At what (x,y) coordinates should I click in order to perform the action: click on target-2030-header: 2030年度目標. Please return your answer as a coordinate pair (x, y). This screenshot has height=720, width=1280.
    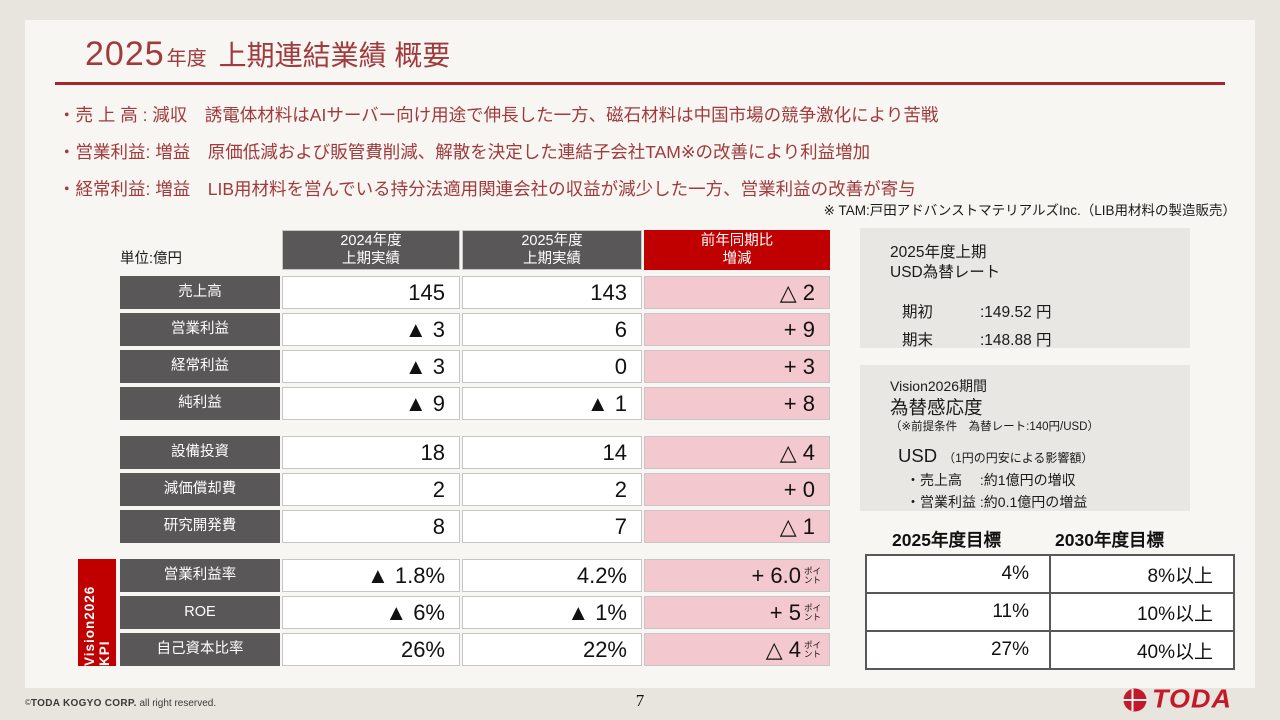
    Looking at the image, I should click on (1109, 540).